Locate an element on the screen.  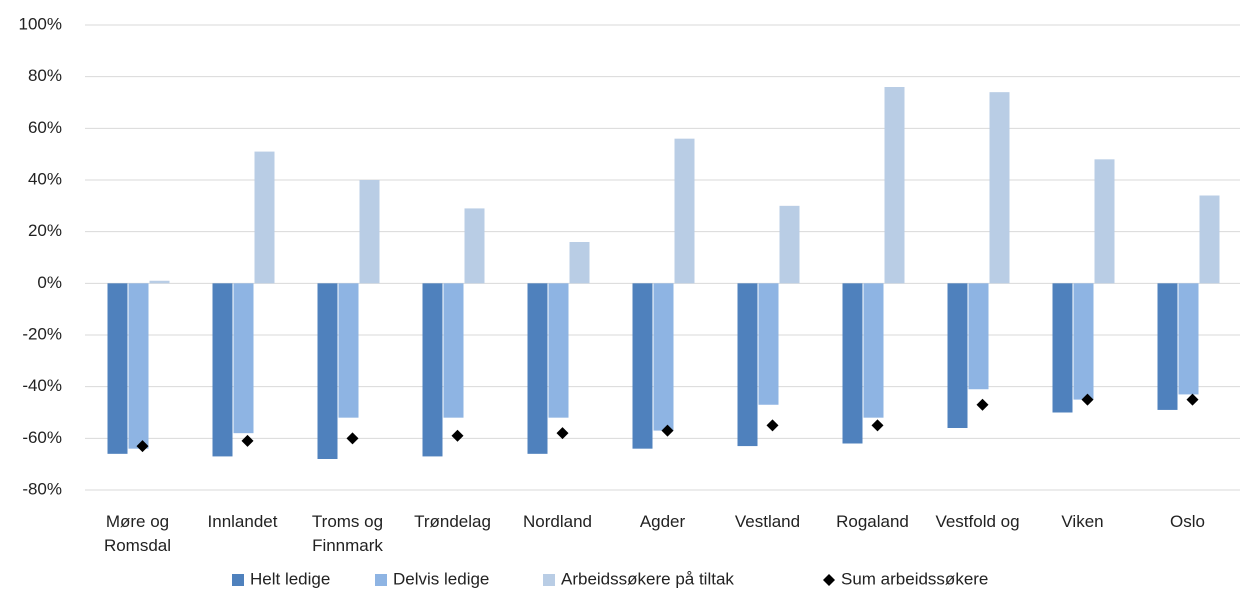
legend-label: Sum arbeidssøkere is located at coordinates (914, 578).